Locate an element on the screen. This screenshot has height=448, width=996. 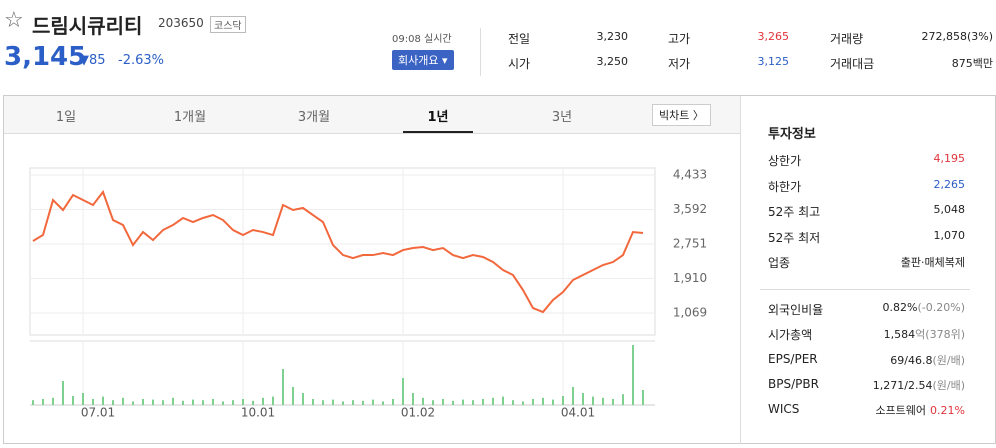
info-title: 투자정보 is located at coordinates (792, 134).